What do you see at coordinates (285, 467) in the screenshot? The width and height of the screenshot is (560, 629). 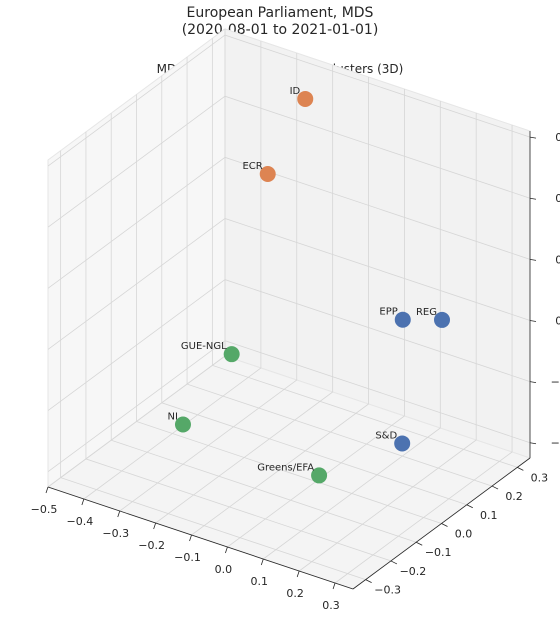 I see `point-label: Greens/EFA` at bounding box center [285, 467].